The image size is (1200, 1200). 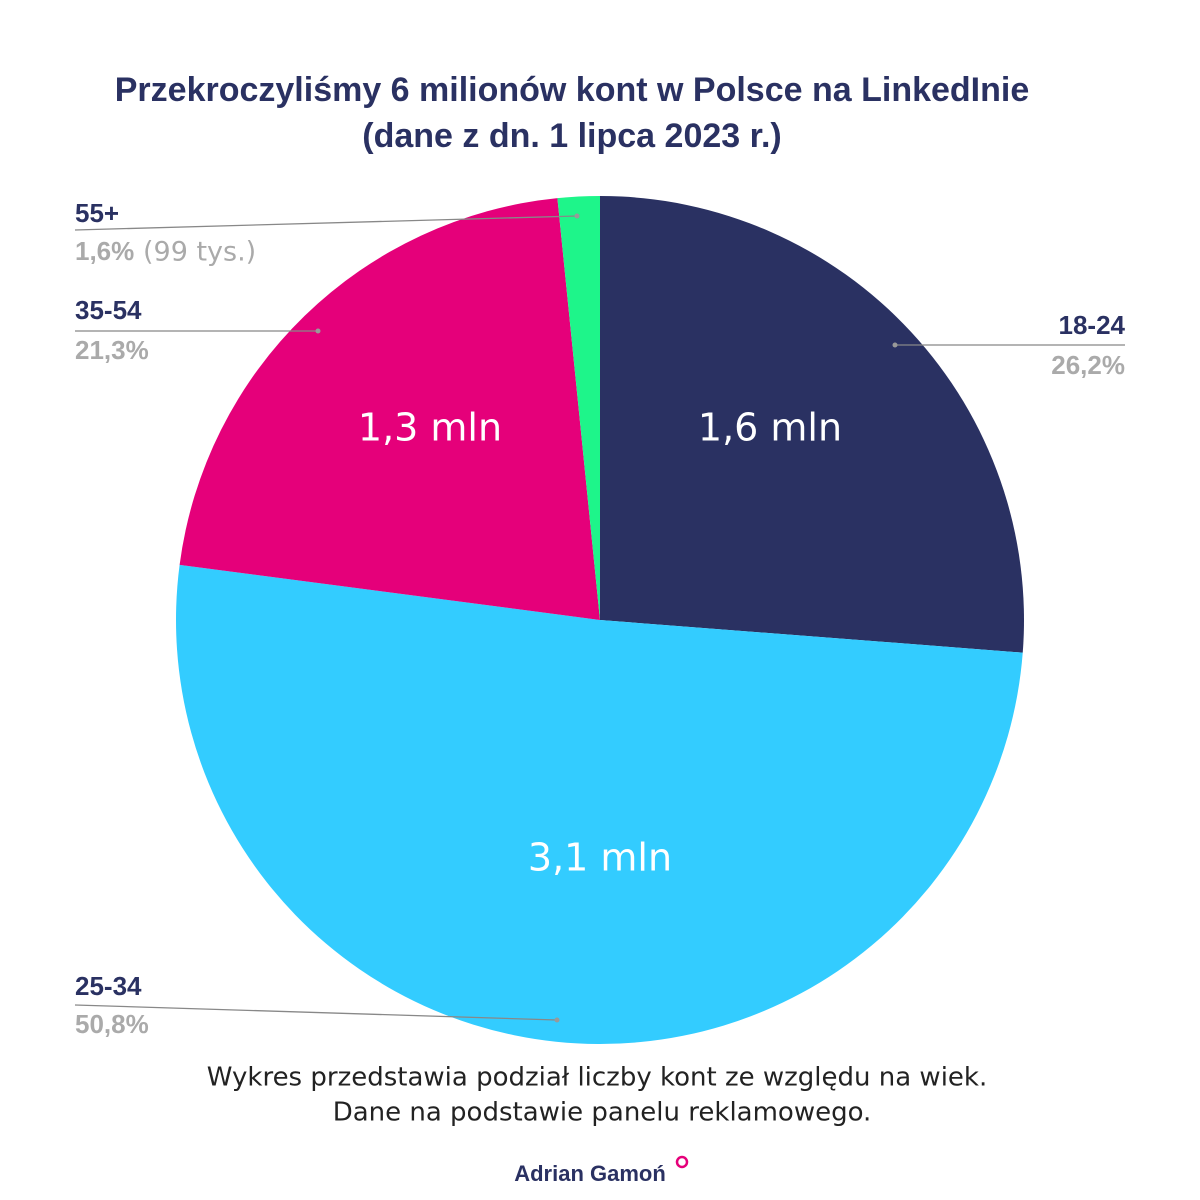 What do you see at coordinates (1088, 365) in the screenshot?
I see `percent-label: 26,2%` at bounding box center [1088, 365].